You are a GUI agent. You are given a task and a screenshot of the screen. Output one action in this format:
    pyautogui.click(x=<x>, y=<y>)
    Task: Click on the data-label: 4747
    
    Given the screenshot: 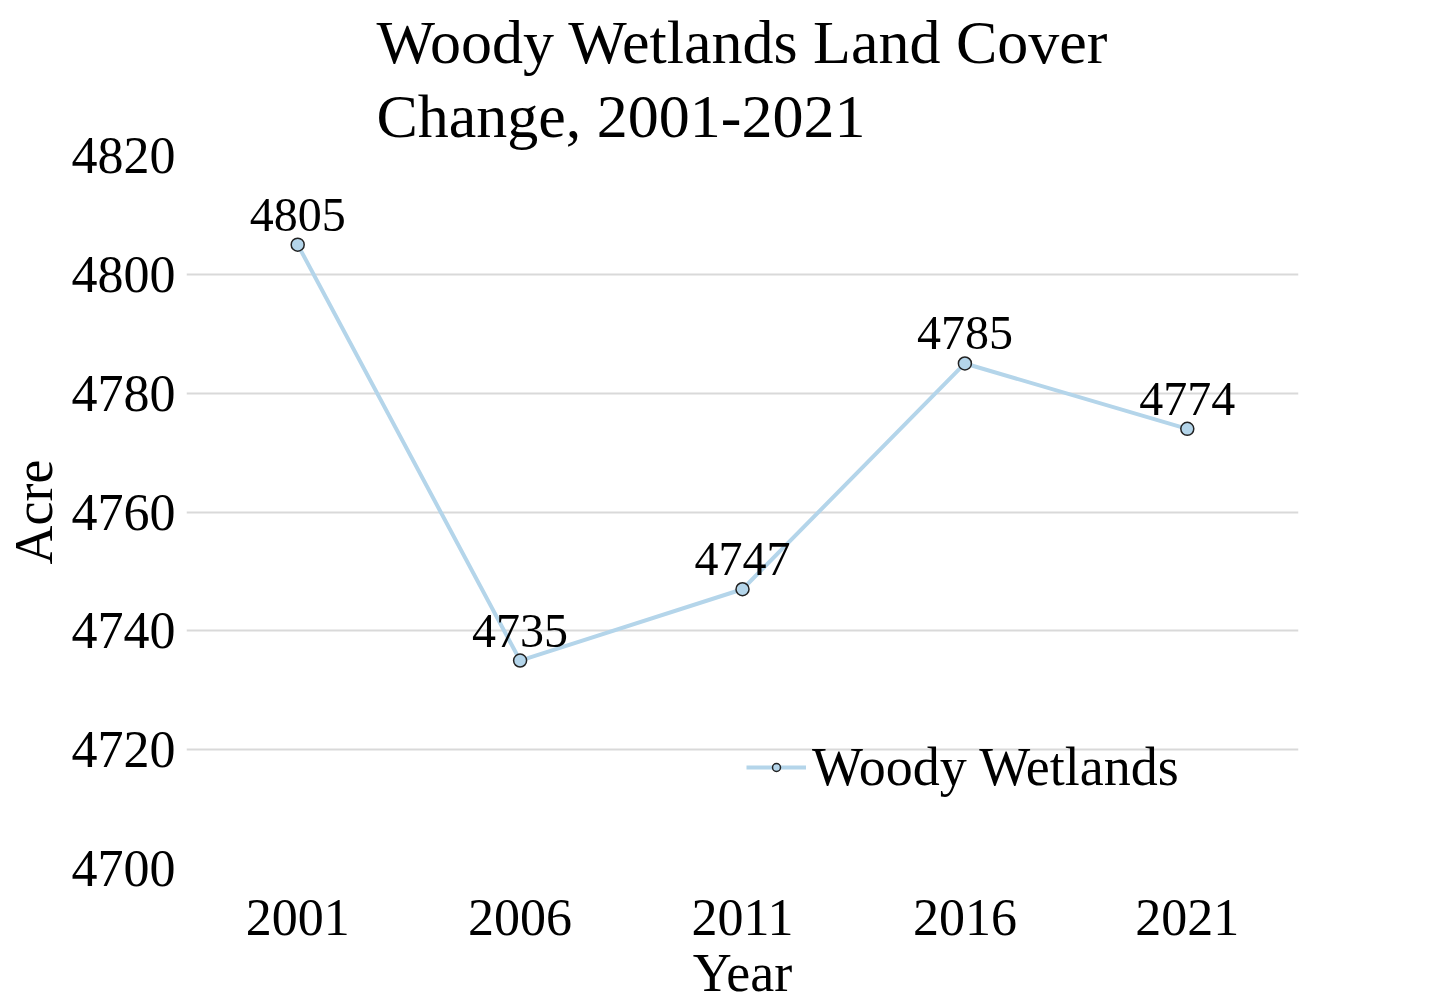 What is the action you would take?
    pyautogui.click(x=742, y=559)
    